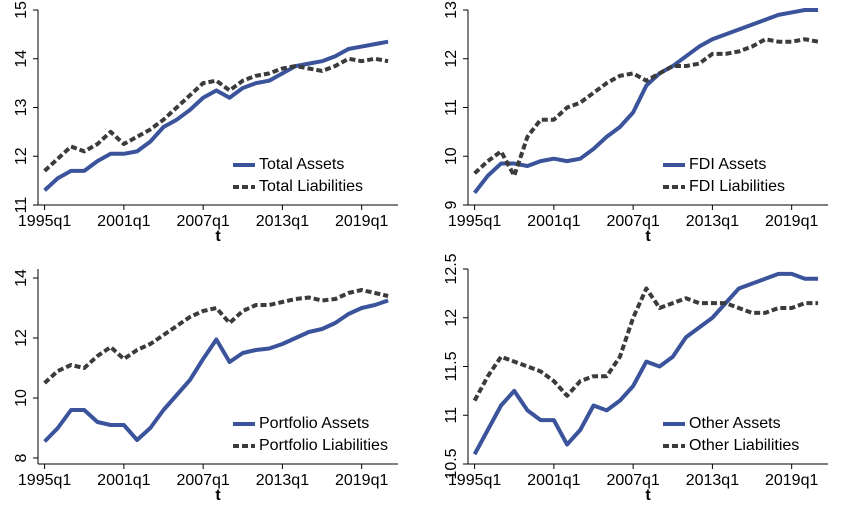  Describe the element at coordinates (451, 463) in the screenshot. I see `y-tick-label: 10.5` at that location.